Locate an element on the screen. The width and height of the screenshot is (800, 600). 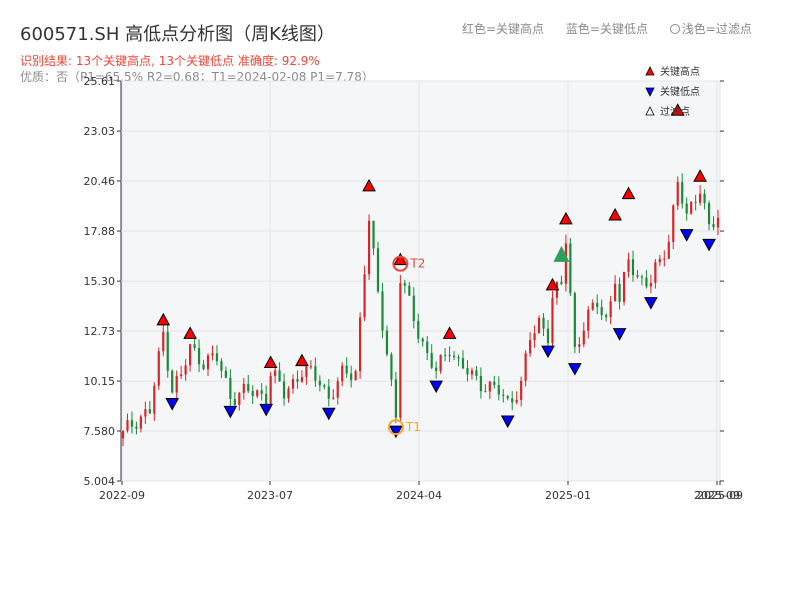
filtered-point-marker is located at coordinates (561, 253).